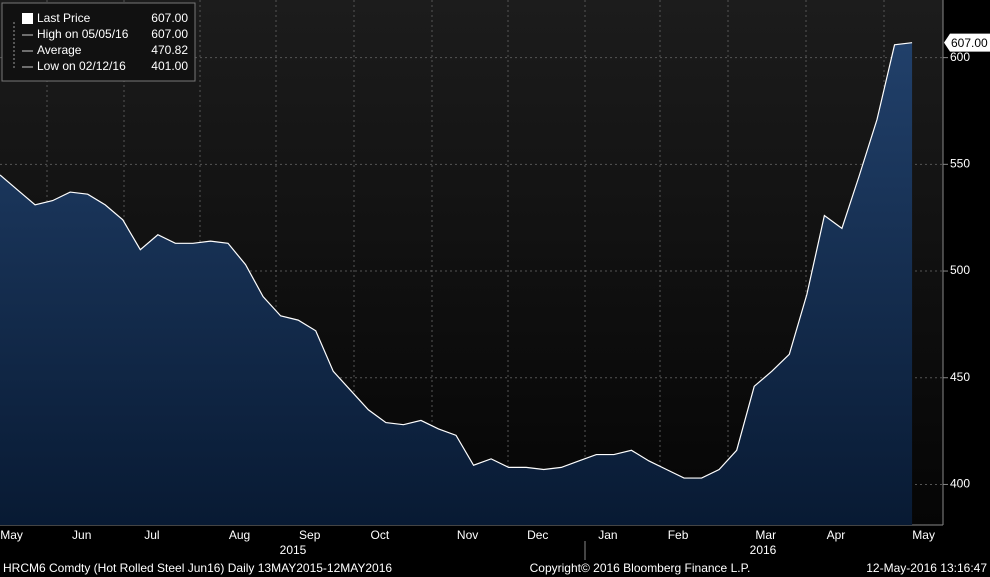 Image resolution: width=990 pixels, height=577 pixels. Describe the element at coordinates (293, 550) in the screenshot. I see `year-label: 2015` at that location.